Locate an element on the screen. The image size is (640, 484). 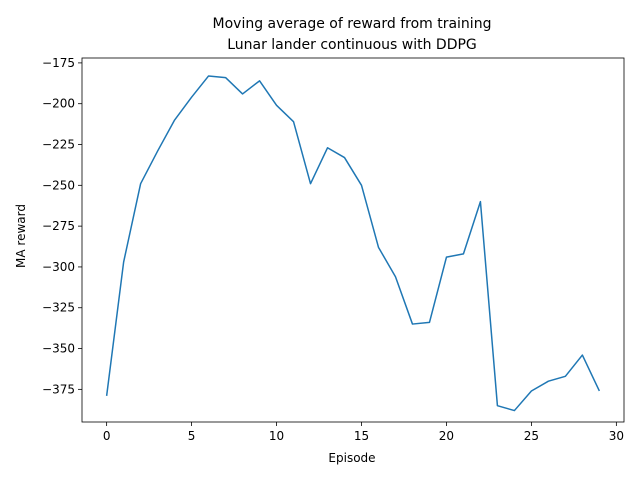
y-axis-label: MA reward is located at coordinates (21, 236).